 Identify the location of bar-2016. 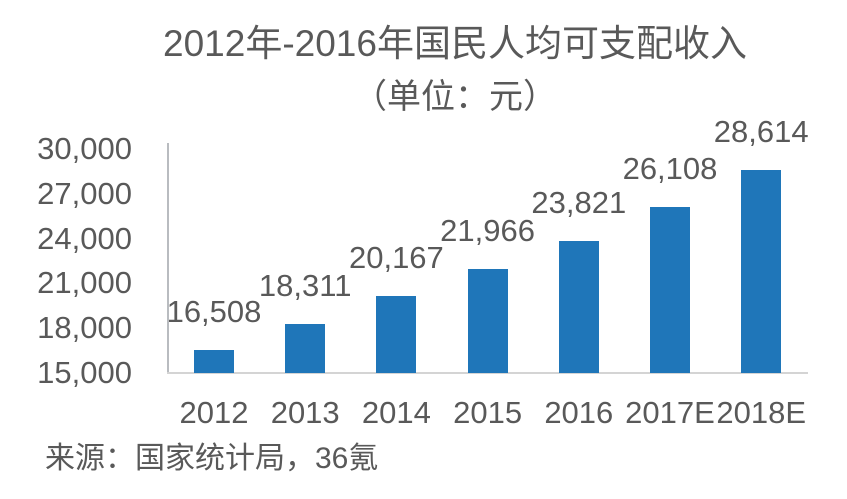
(578, 307).